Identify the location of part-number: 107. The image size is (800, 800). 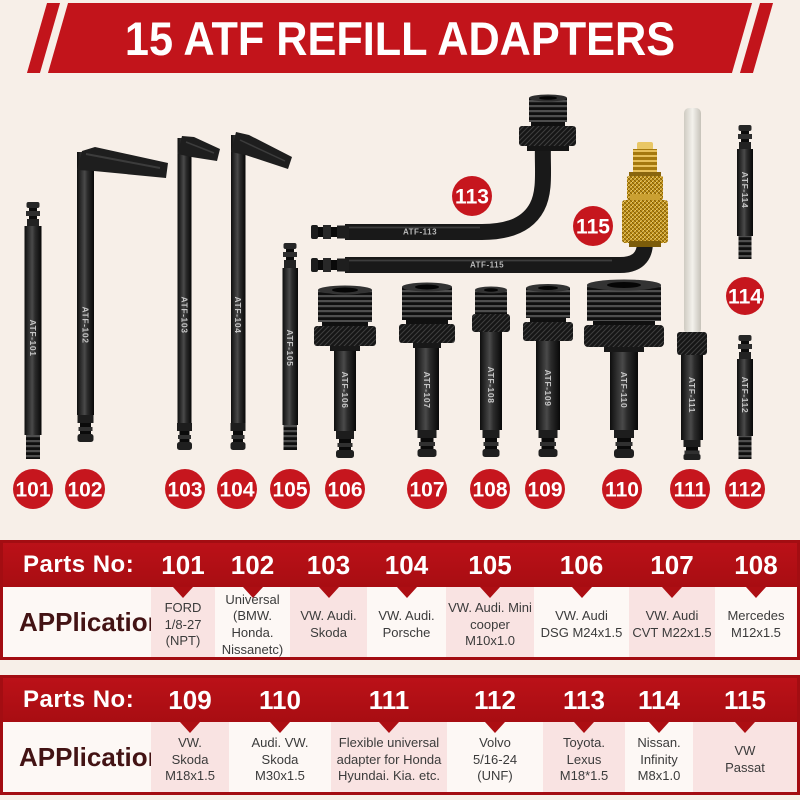
(672, 564).